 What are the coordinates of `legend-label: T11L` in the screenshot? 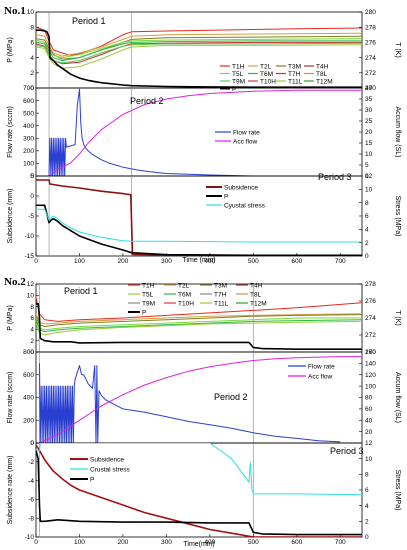 It's located at (295, 81).